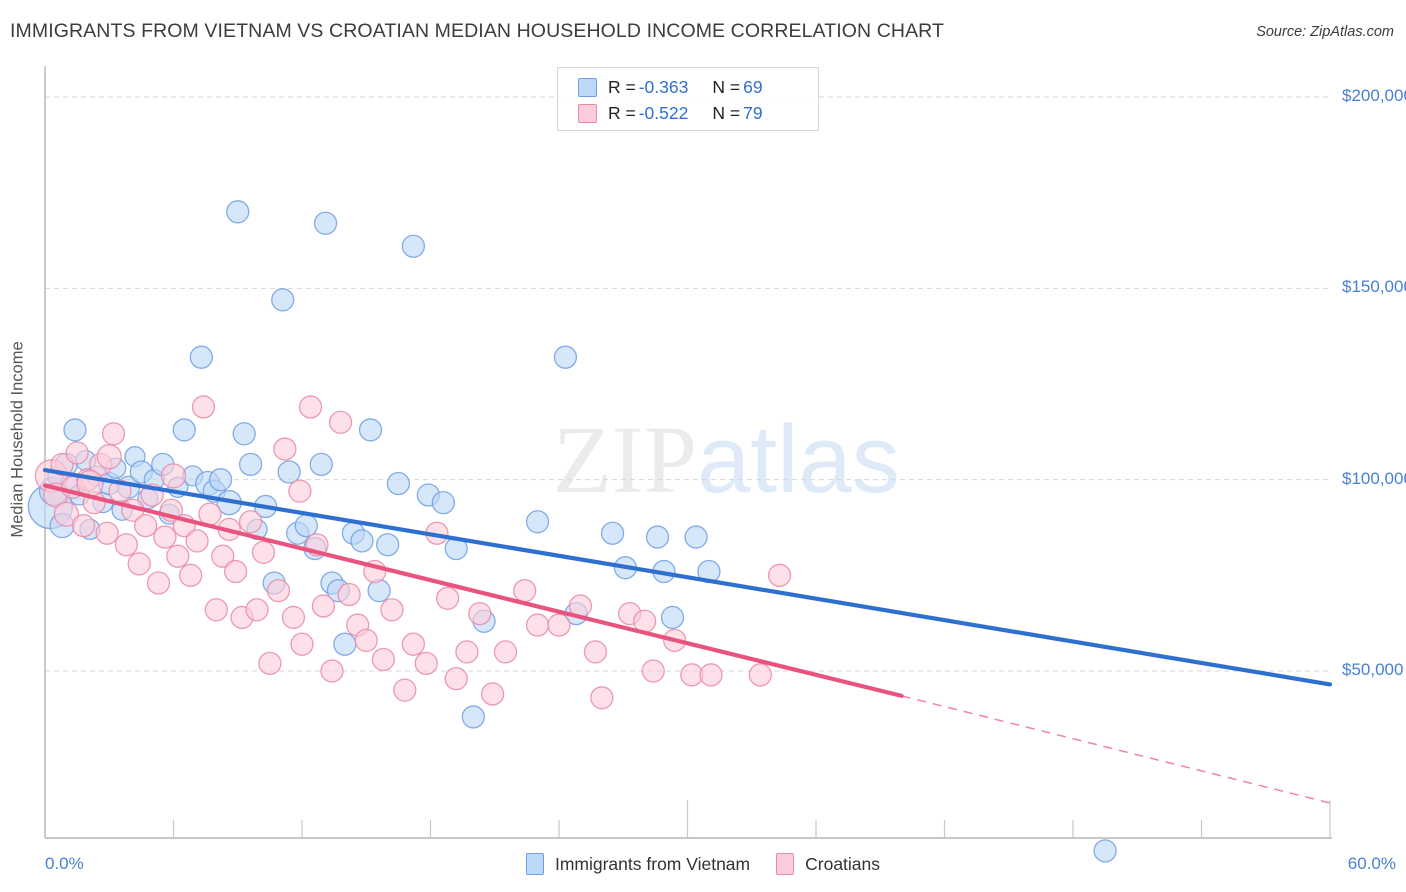 The height and width of the screenshot is (892, 1406). Describe the element at coordinates (726, 112) in the screenshot. I see `stats-n-label-croatians: N =` at that location.